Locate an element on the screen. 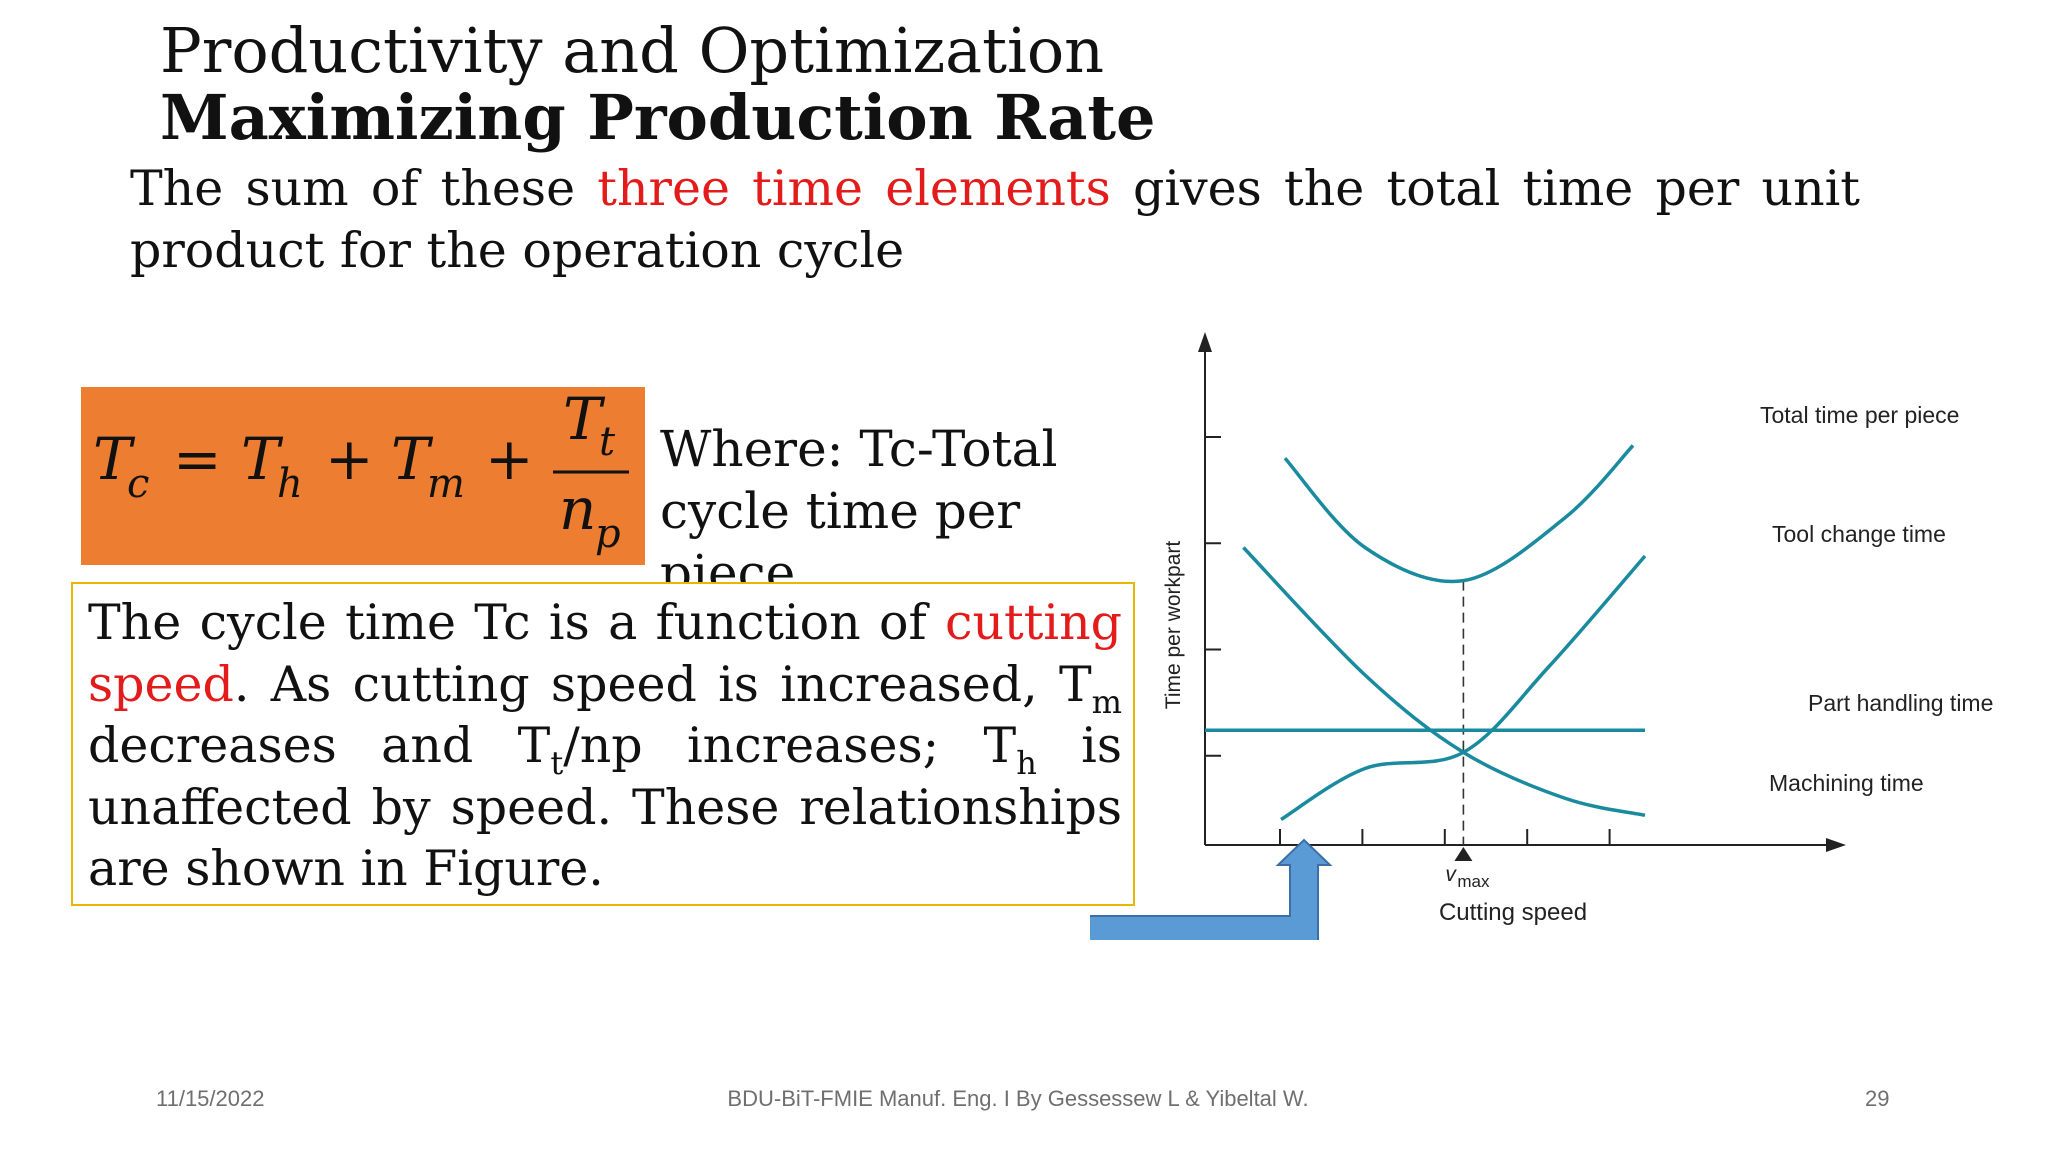  intro-highlight: three time elements is located at coordinates (854, 188).